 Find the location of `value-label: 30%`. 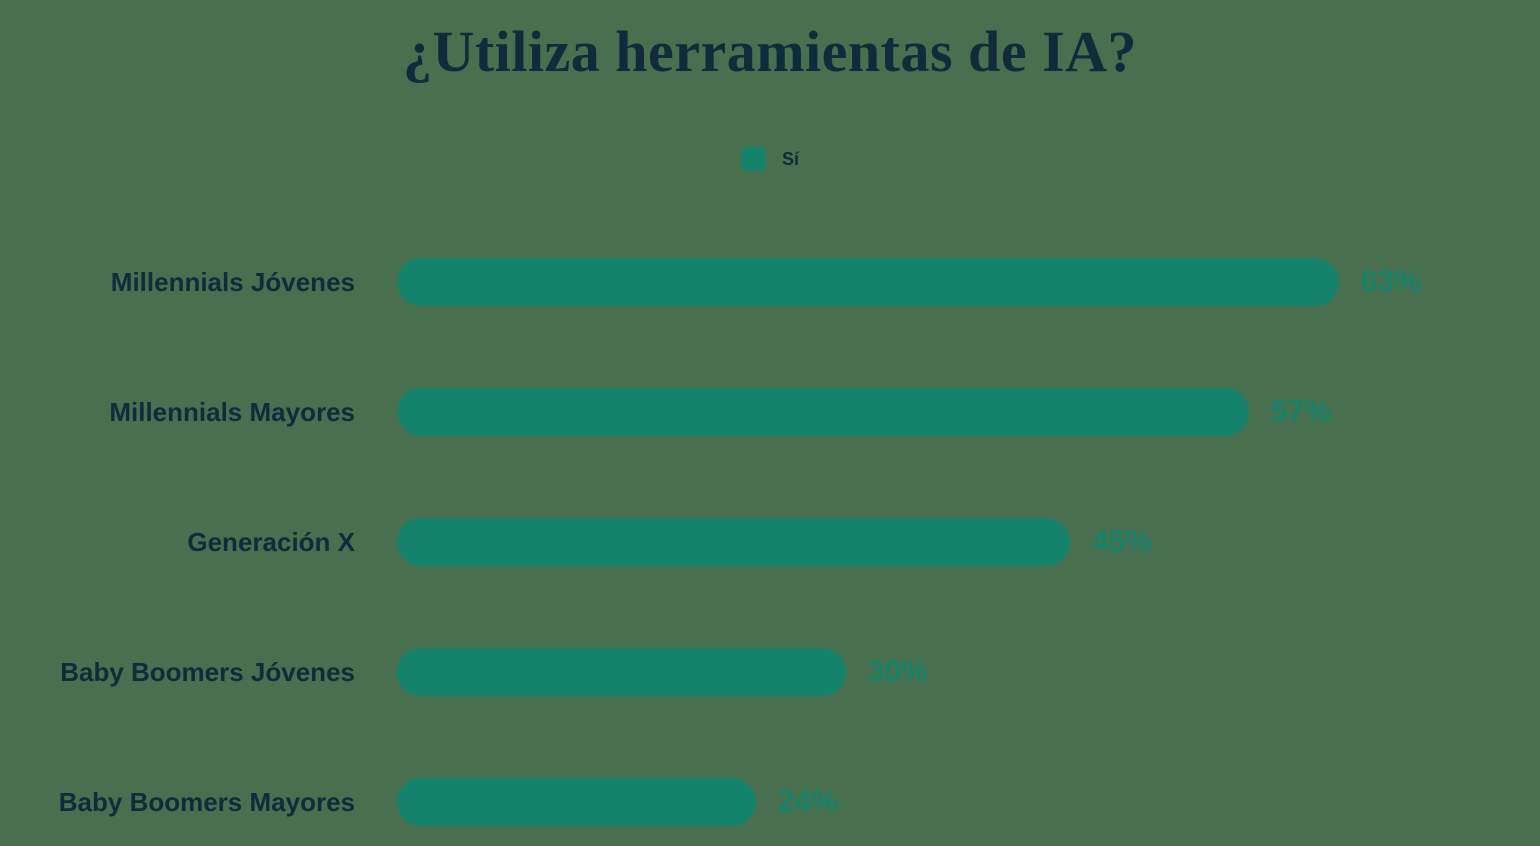

value-label: 30% is located at coordinates (898, 671).